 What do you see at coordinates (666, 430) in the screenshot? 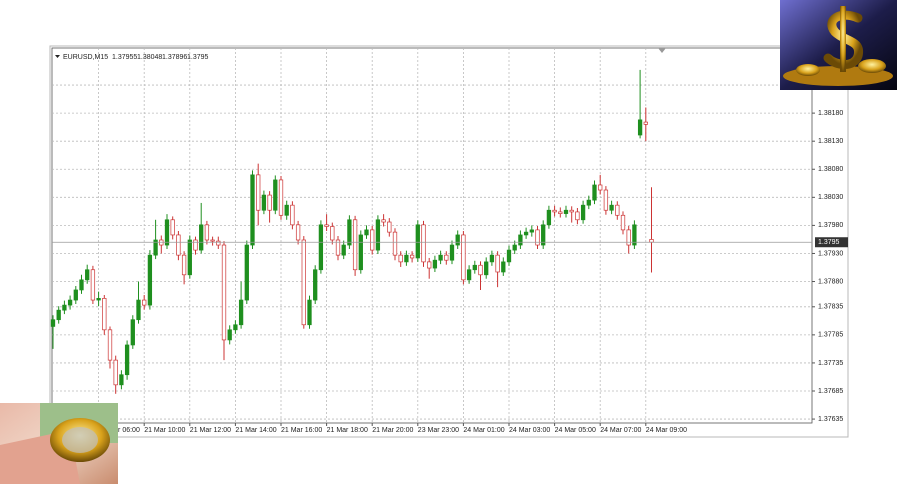
I see `x-tick-label: 24 Mar 09:00` at bounding box center [666, 430].